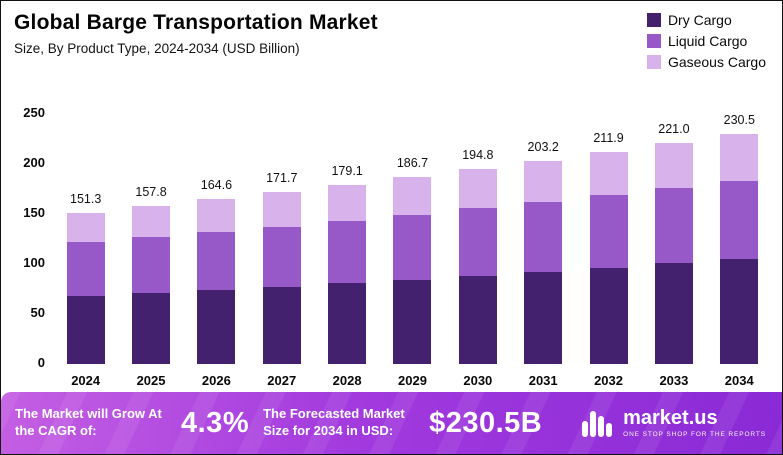 The height and width of the screenshot is (455, 783). What do you see at coordinates (716, 62) in the screenshot?
I see `legend-label: Gaseous Cargo` at bounding box center [716, 62].